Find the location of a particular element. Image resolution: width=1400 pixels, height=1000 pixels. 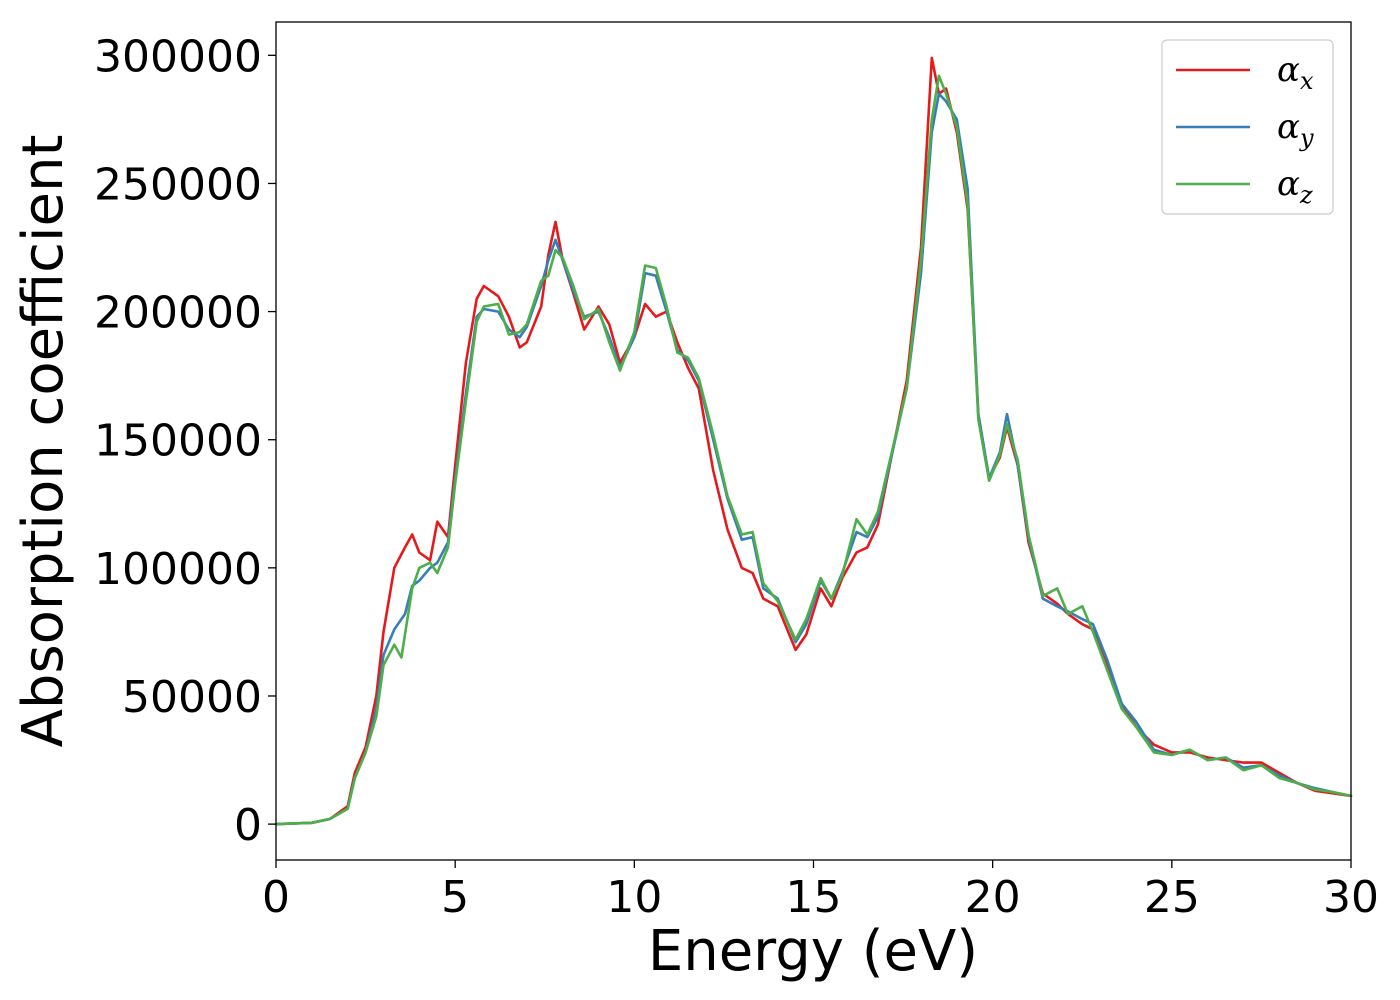

legend: αx αy αz is located at coordinates (1247, 127).